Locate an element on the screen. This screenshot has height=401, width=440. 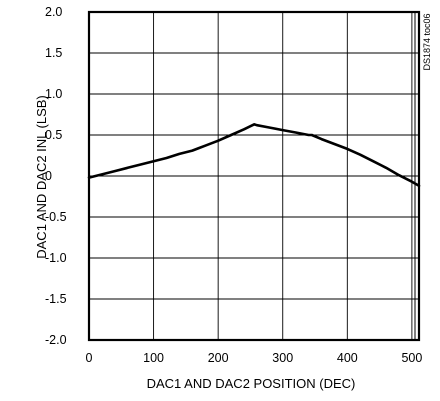
x-tick-label: 500 is located at coordinates (411, 358).